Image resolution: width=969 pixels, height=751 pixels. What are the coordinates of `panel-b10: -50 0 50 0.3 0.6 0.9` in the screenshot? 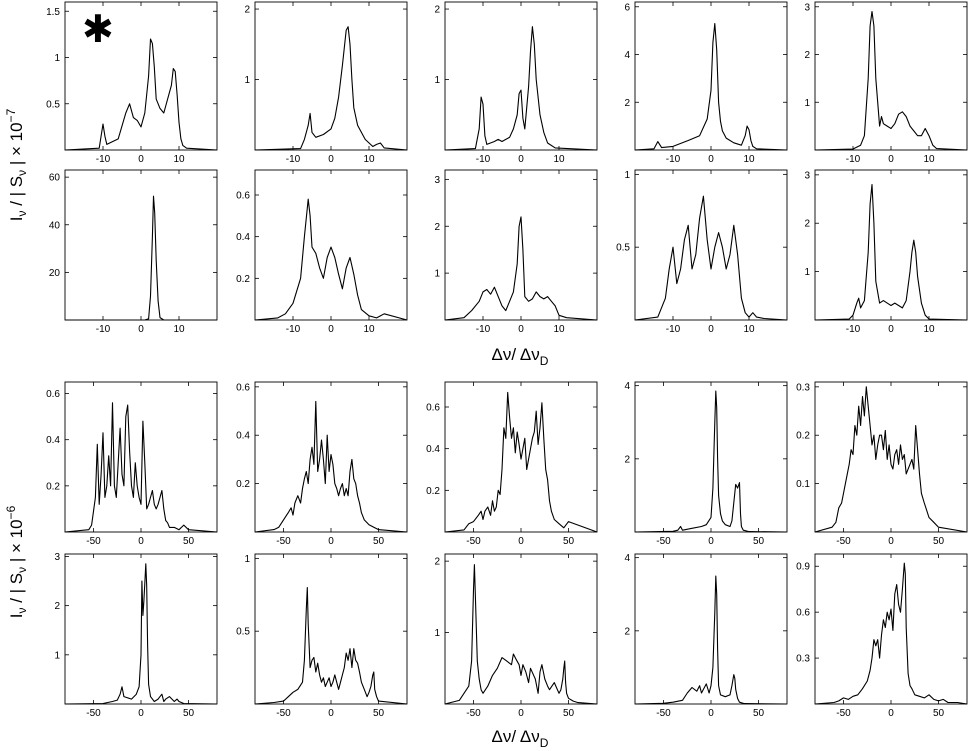 It's located at (882, 636).